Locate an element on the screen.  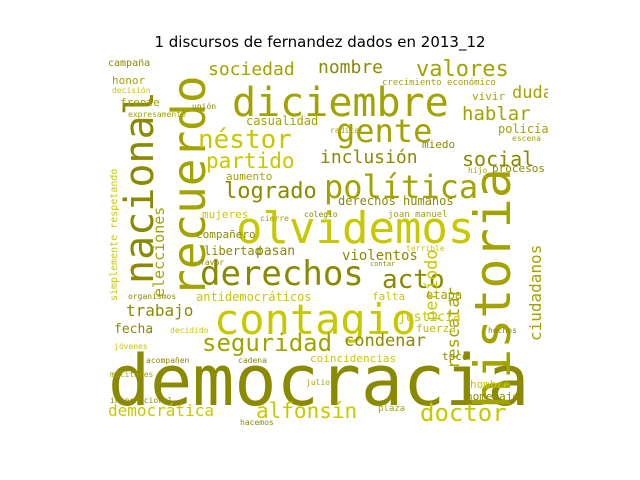
word-homenaje: homenaje is located at coordinates (492, 396).